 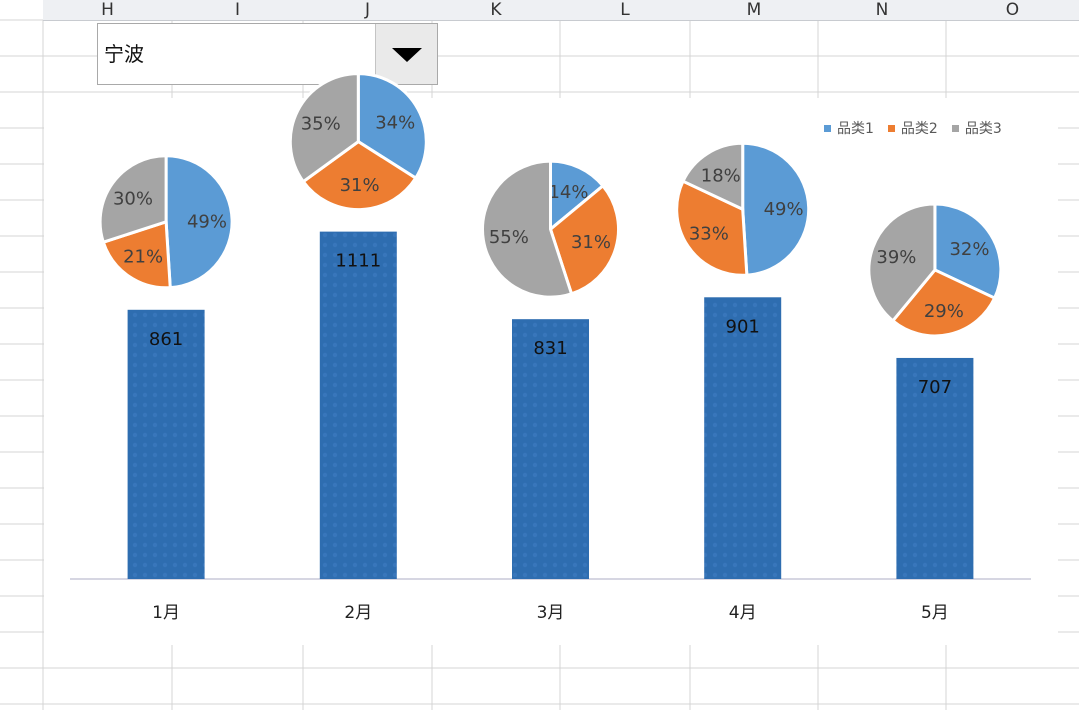 I want to click on chart-legend: 品类1 品类2 品类3, so click(x=913, y=128).